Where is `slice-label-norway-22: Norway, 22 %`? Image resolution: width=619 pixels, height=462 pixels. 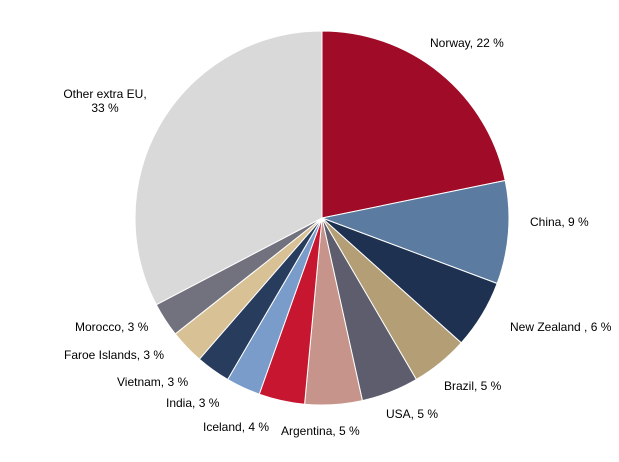 slice-label-norway-22: Norway, 22 % is located at coordinates (467, 43).